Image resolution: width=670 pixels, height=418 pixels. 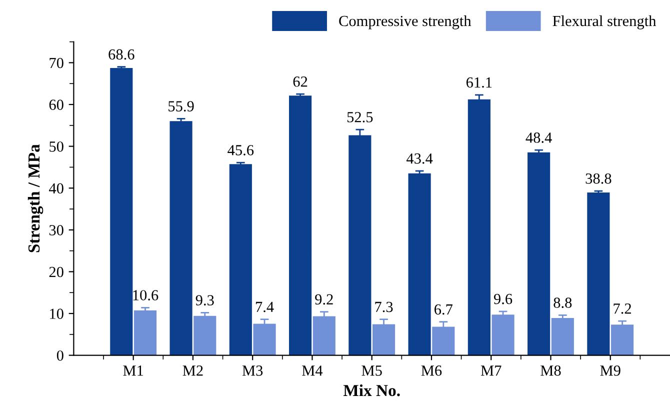 What do you see at coordinates (252, 371) in the screenshot?
I see `x-tick-label: M3` at bounding box center [252, 371].